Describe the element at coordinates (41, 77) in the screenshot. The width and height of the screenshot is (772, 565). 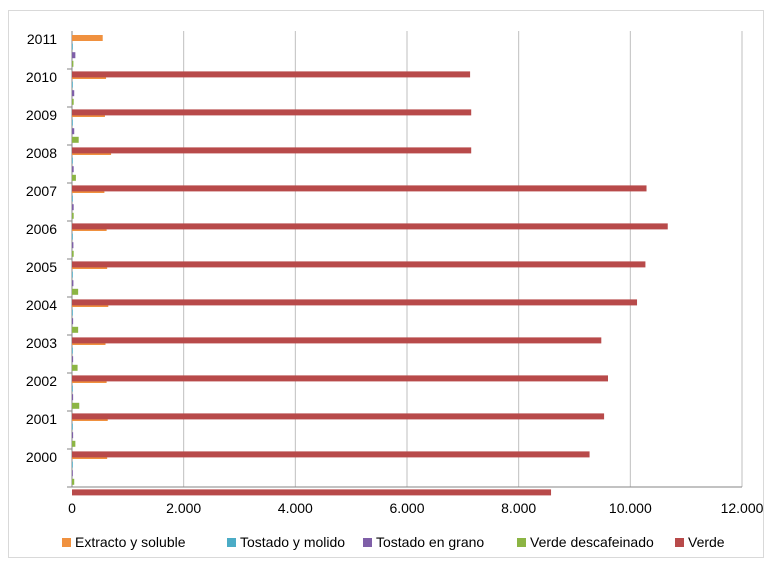
I see `y-tick-label: 2010` at that location.